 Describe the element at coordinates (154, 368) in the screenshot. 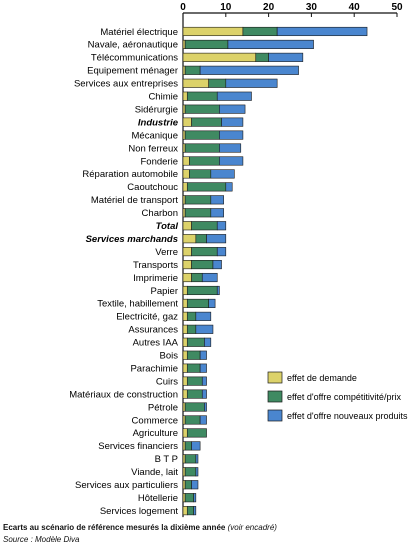

I see `category-label-parachimie: Parachimie` at that location.